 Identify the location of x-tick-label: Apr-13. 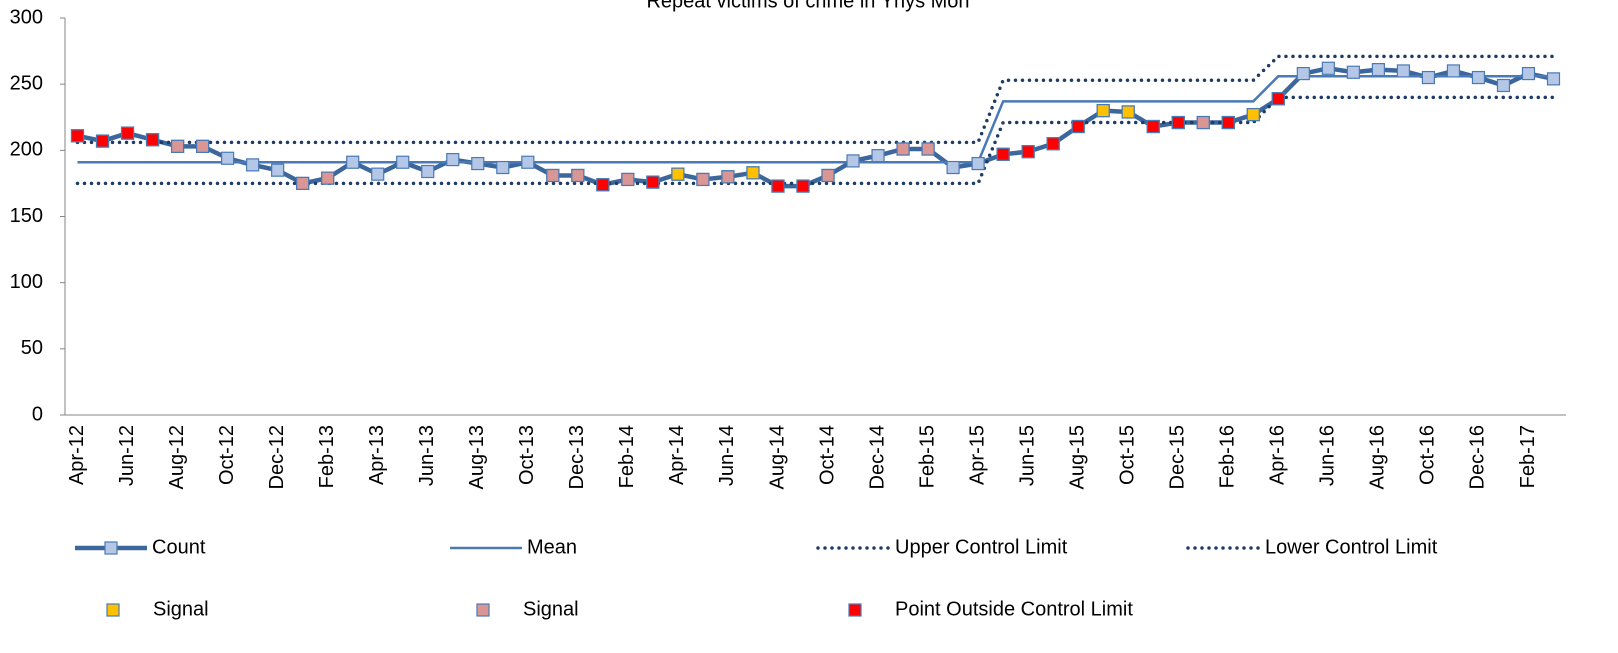
(377, 455).